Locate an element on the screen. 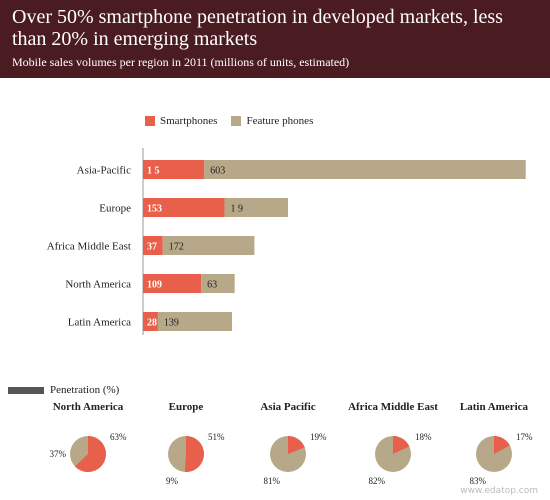  pie-region-label: Europe is located at coordinates (186, 407).